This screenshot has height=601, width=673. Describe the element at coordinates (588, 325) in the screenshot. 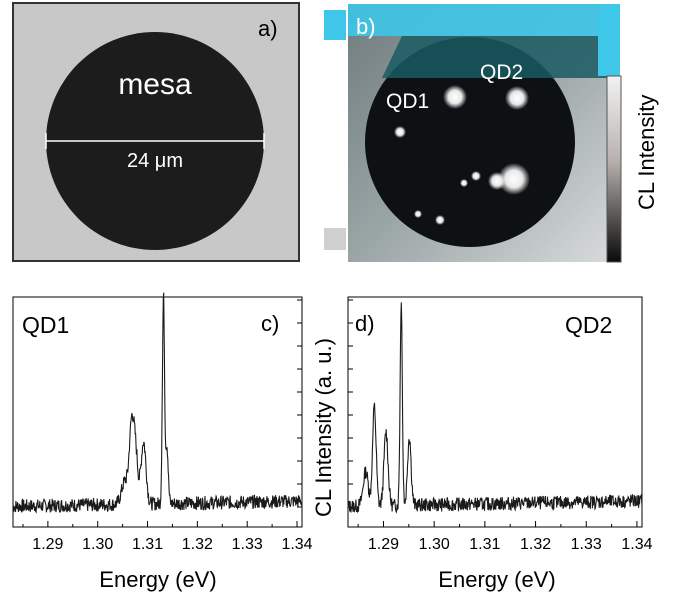

I see `inset-label-d: QD2` at that location.